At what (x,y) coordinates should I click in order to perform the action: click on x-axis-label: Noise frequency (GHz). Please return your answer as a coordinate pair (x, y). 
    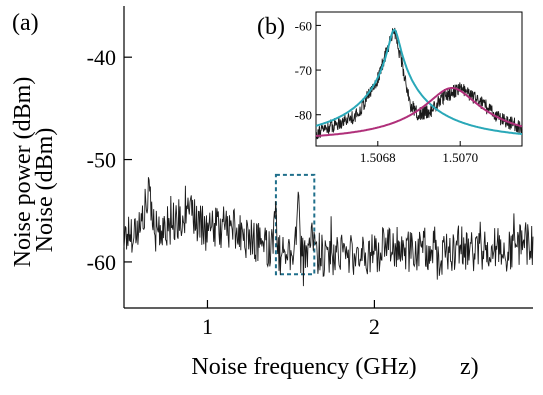
    Looking at the image, I should click on (303, 367).